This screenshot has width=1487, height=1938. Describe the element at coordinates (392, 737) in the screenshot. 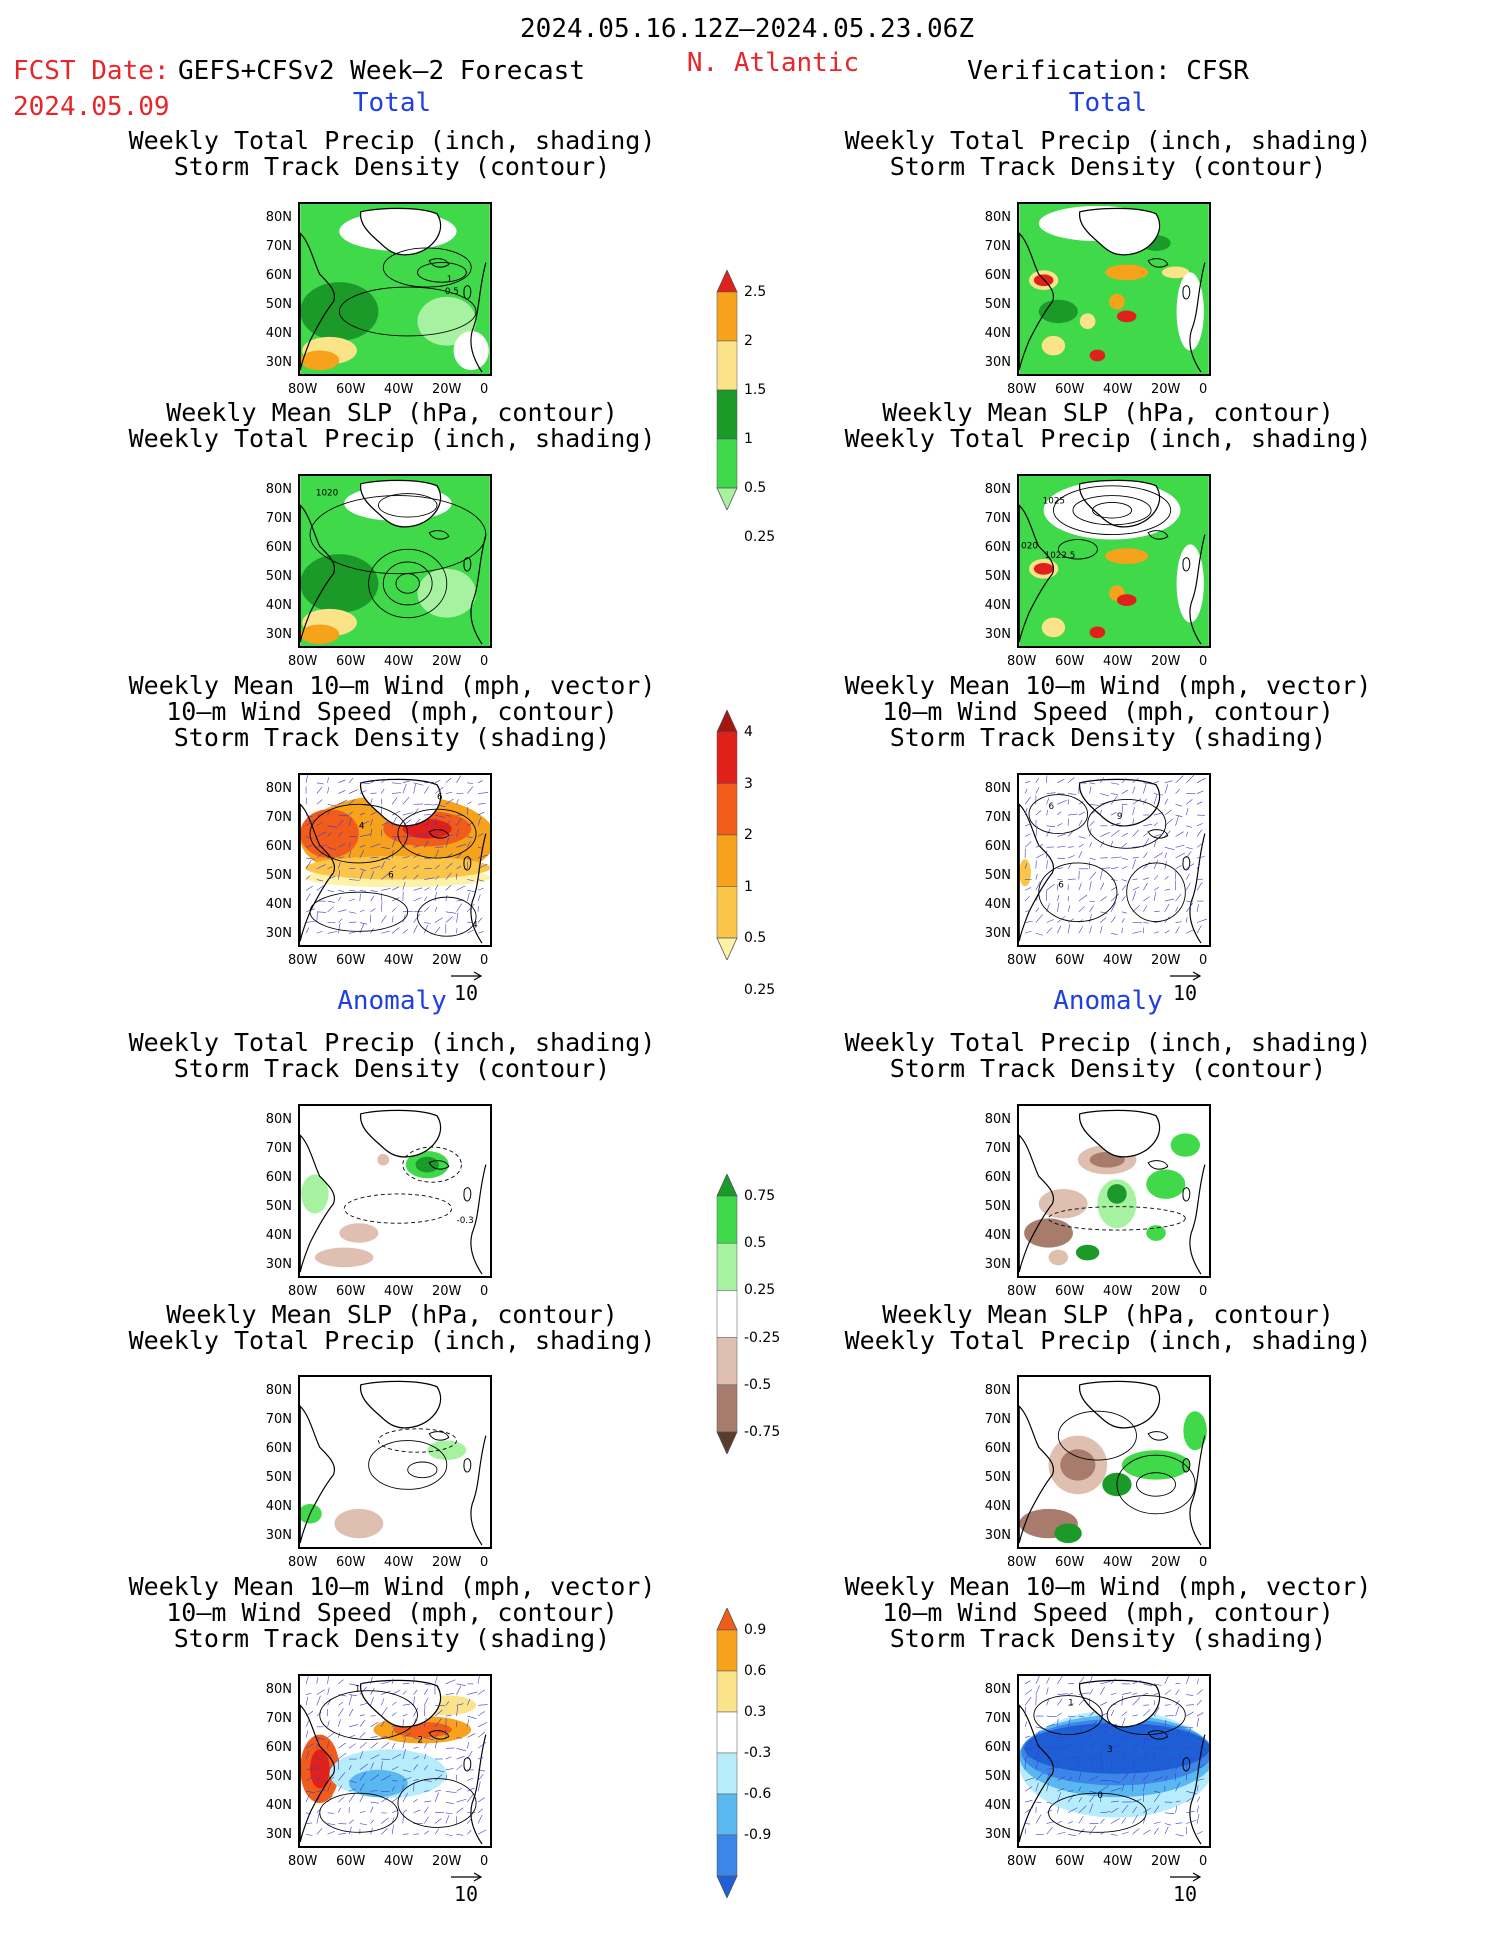

I see `panel-title-line: Storm Track Density (shading)` at that location.